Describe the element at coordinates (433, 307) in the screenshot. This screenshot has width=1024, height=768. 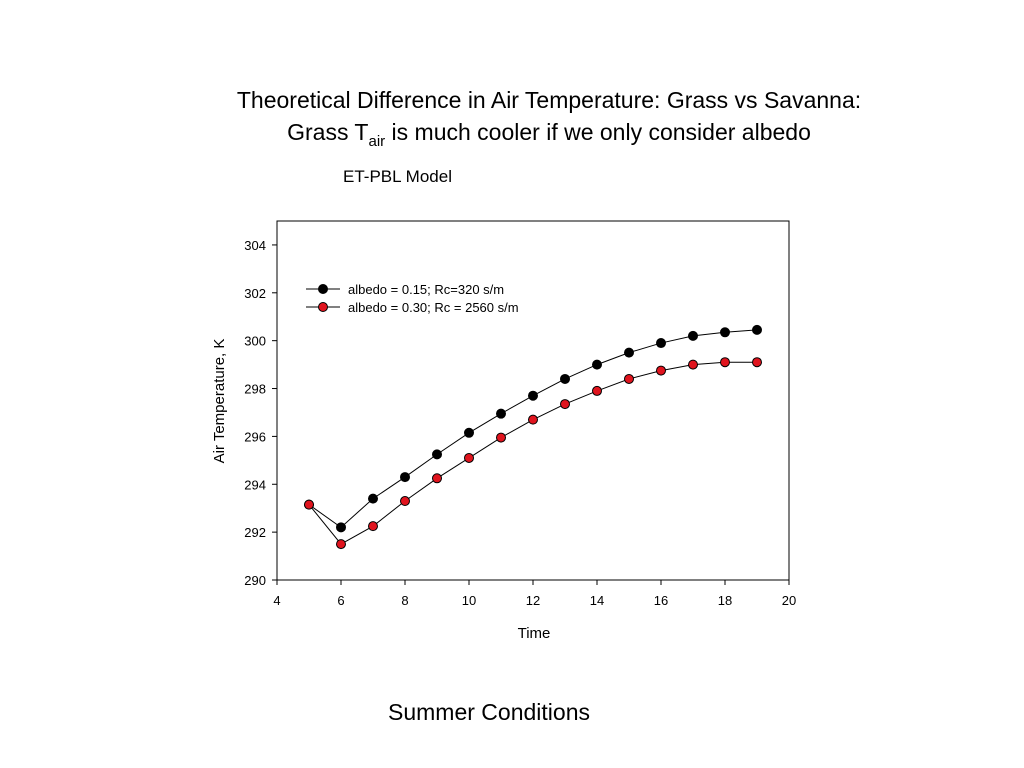
I see `legend-label: albedo = 0.30; Rc = 2560 s/m` at that location.